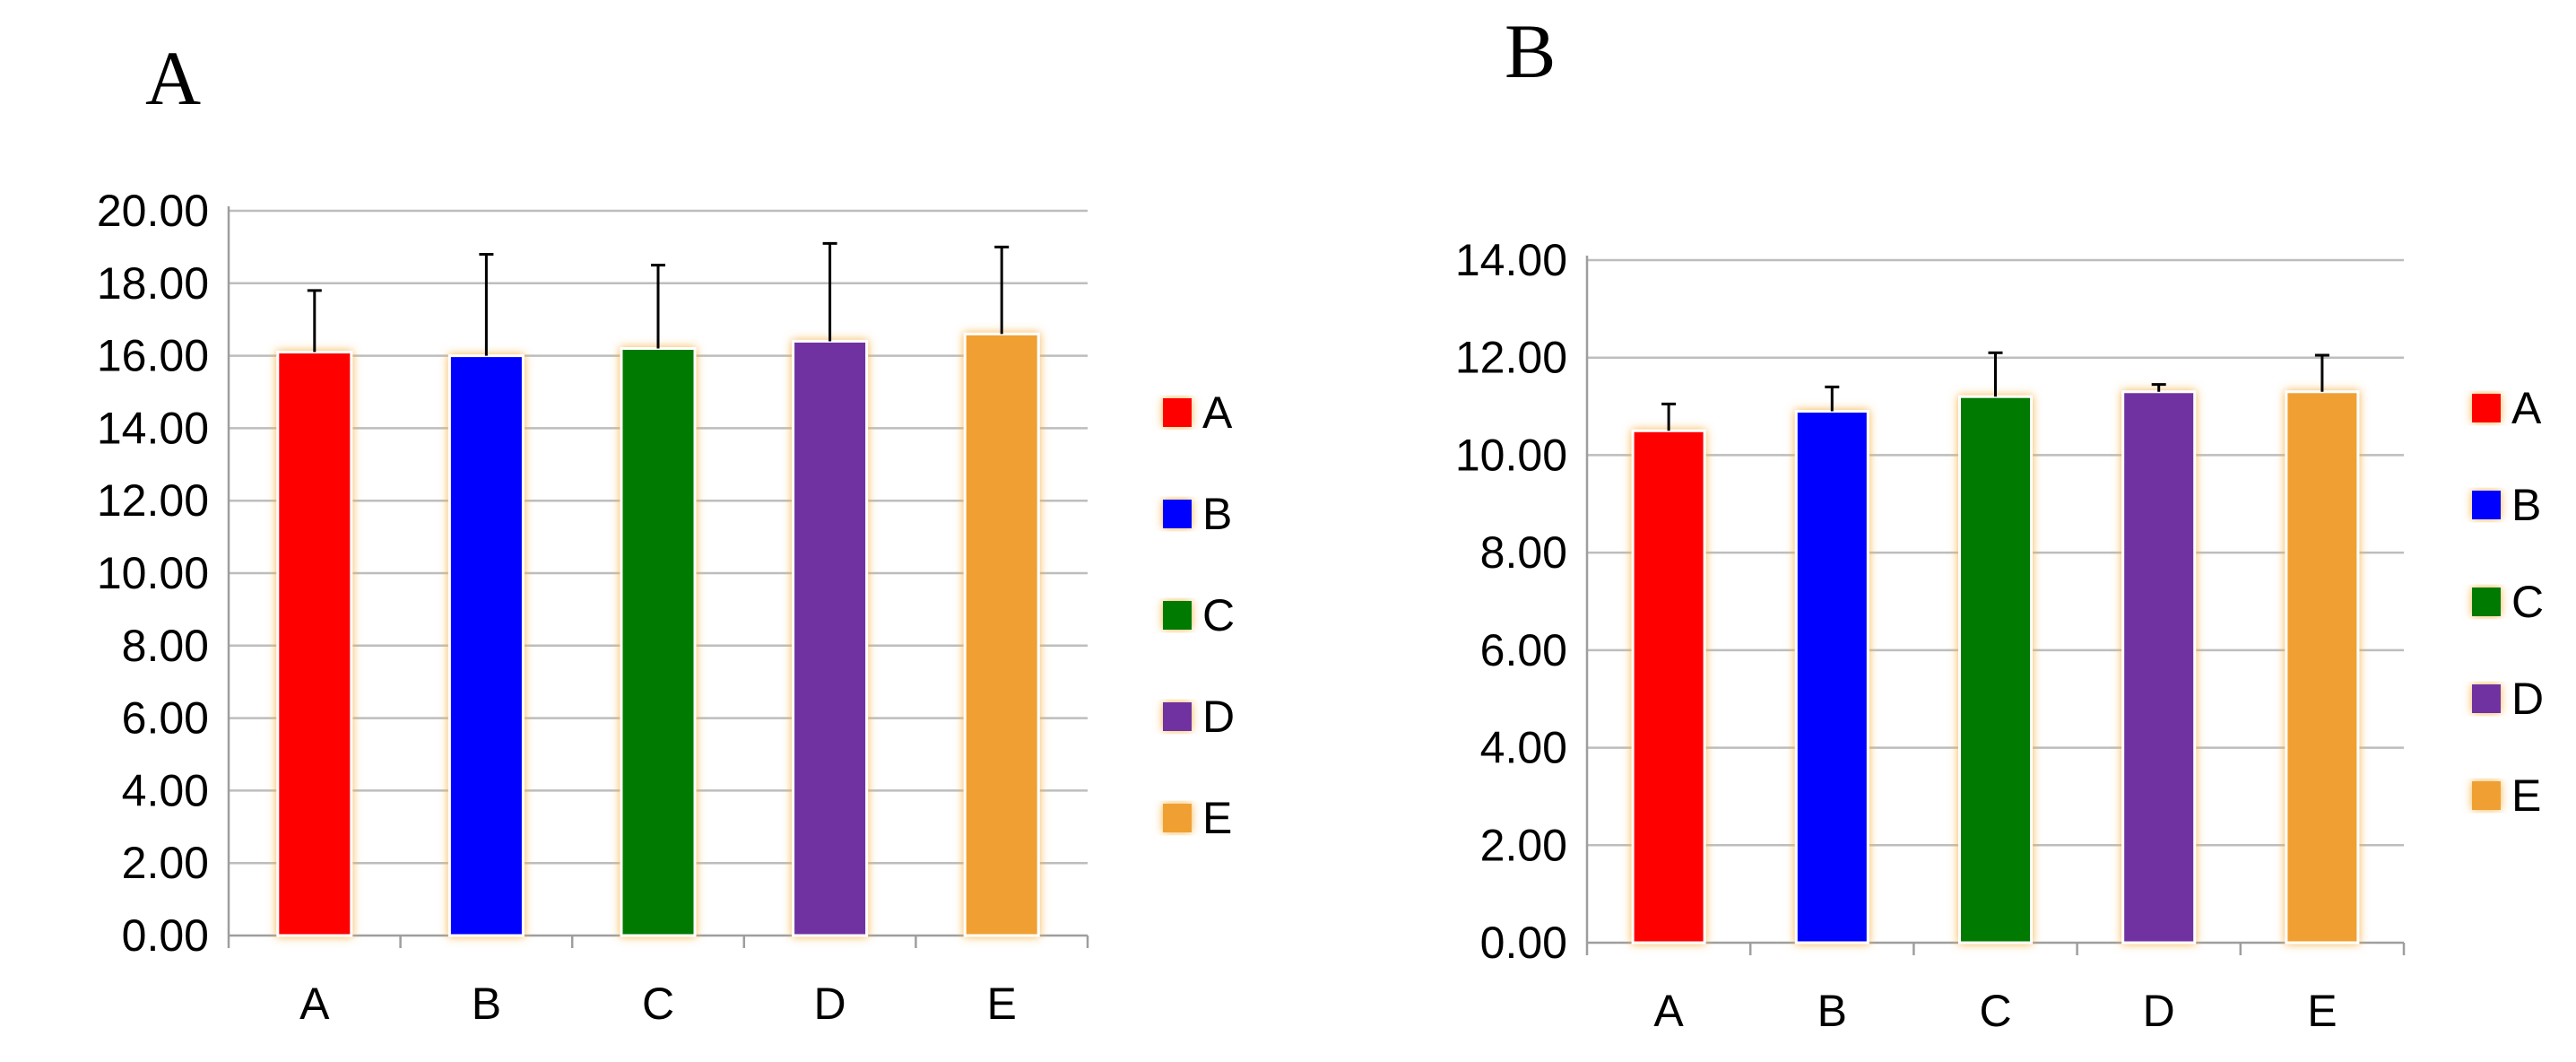 The width and height of the screenshot is (2576, 1062). I want to click on panel-b-legend-label-d: D, so click(2527, 699).